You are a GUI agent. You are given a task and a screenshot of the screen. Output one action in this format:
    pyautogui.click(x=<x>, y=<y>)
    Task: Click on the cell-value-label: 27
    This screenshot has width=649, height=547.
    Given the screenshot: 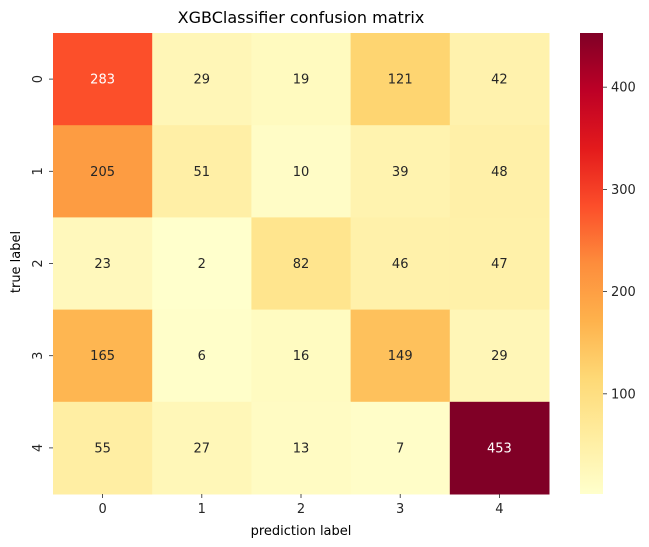 What is the action you would take?
    pyautogui.click(x=202, y=448)
    